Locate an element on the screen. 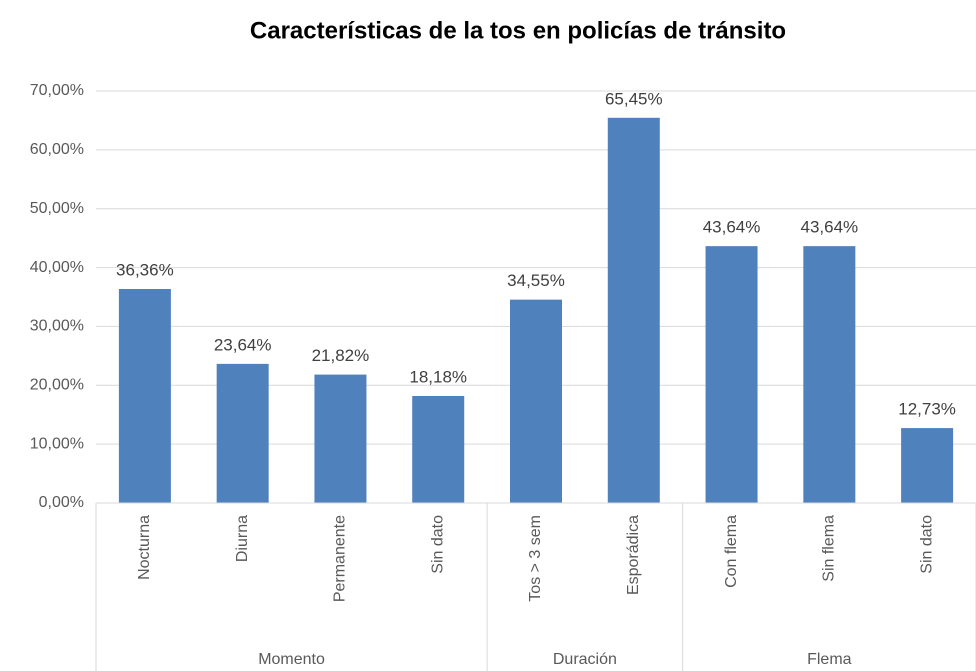  x-tick-label: Nocturna is located at coordinates (144, 547).